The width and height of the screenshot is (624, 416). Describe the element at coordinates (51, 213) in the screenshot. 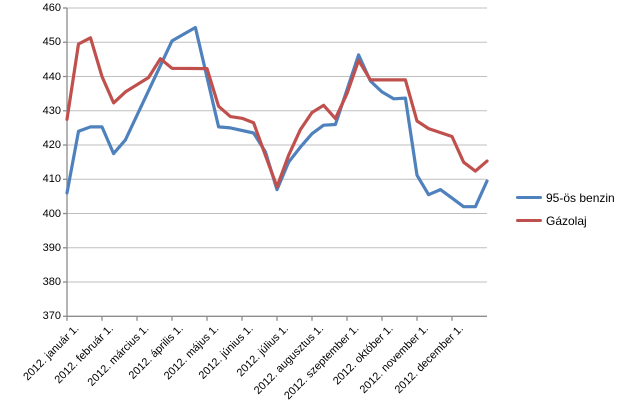

I see `y-axis-label-400: 400` at that location.